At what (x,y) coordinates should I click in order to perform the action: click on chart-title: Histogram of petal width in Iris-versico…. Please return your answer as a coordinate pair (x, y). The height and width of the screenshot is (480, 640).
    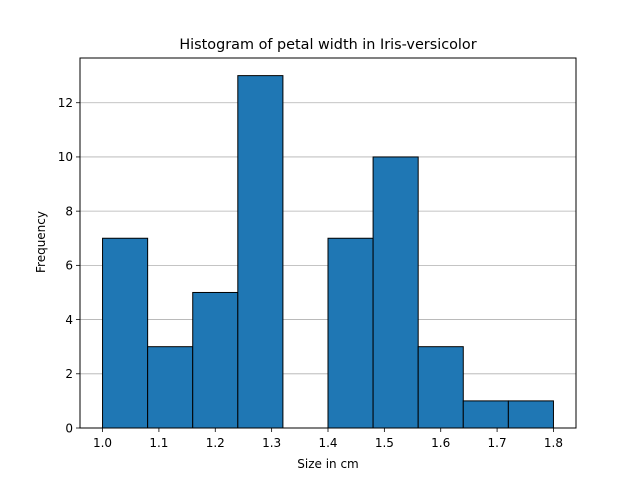
    Looking at the image, I should click on (327, 45).